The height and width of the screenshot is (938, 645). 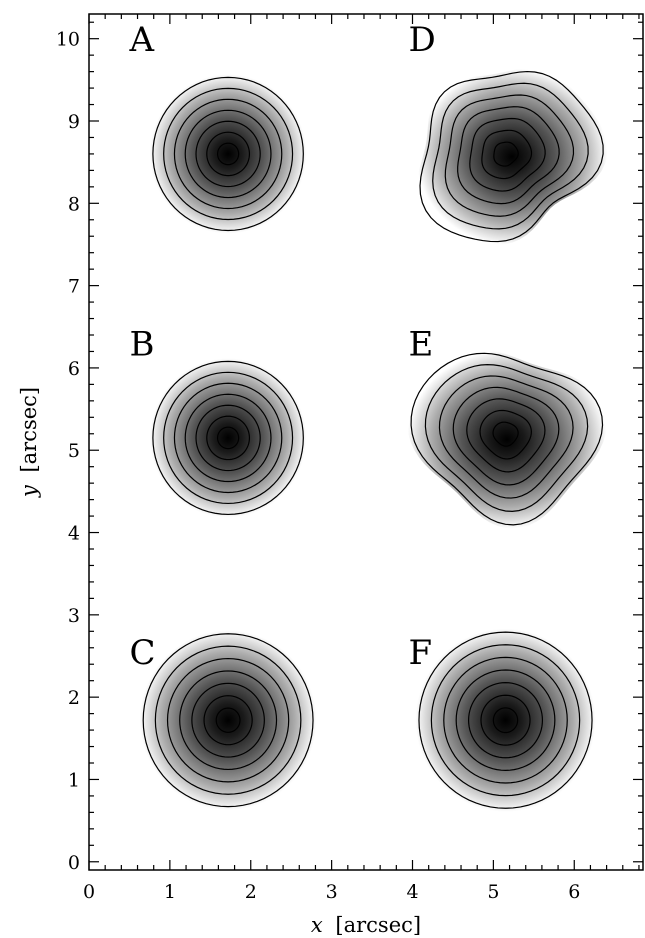 I want to click on panel-label-e: E, so click(x=420, y=345).